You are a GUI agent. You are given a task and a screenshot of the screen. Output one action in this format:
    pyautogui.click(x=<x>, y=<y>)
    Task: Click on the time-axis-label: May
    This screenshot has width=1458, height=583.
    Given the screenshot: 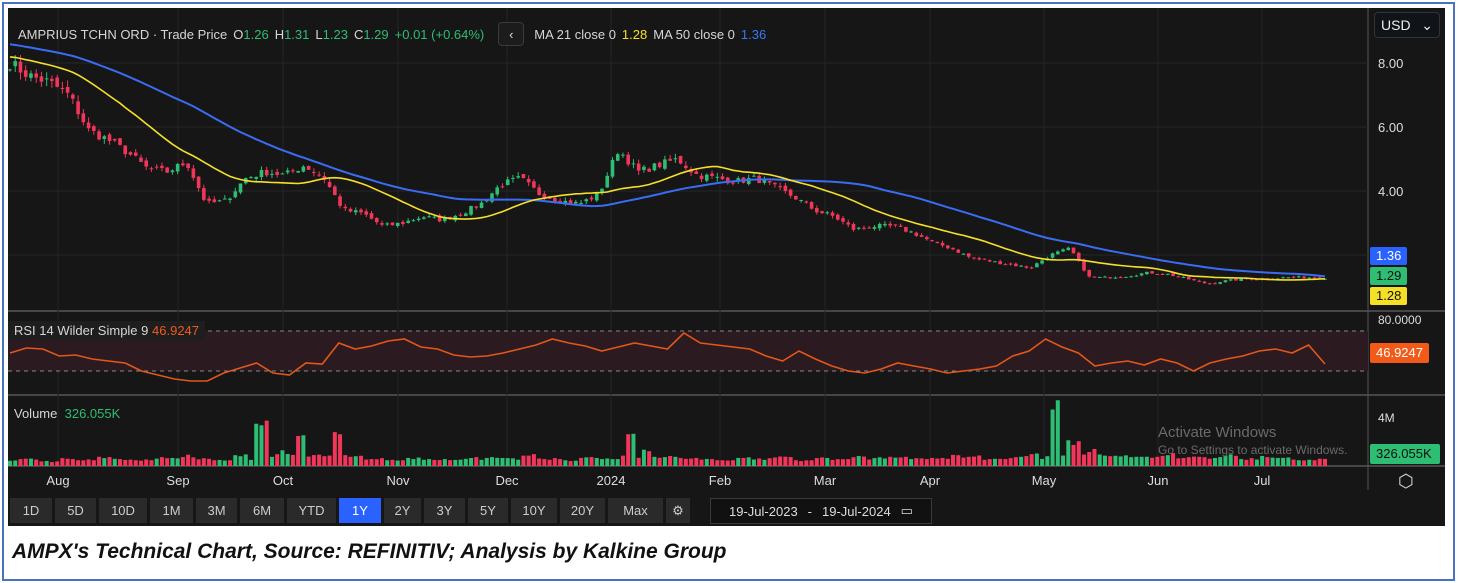 What is the action you would take?
    pyautogui.click(x=1044, y=480)
    